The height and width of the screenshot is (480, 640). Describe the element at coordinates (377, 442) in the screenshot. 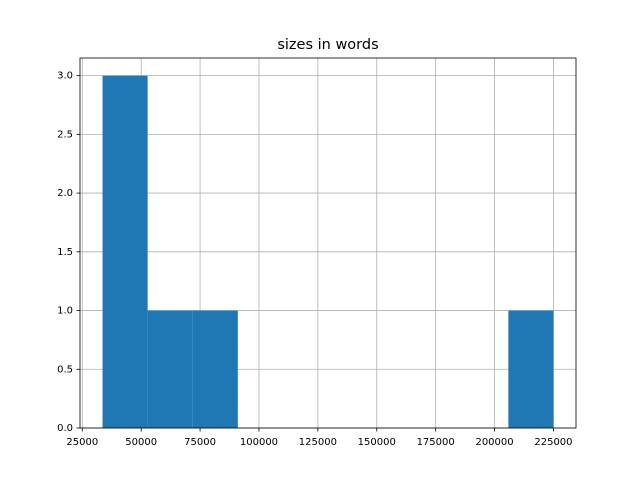

I see `x-tick-label: 150000` at that location.